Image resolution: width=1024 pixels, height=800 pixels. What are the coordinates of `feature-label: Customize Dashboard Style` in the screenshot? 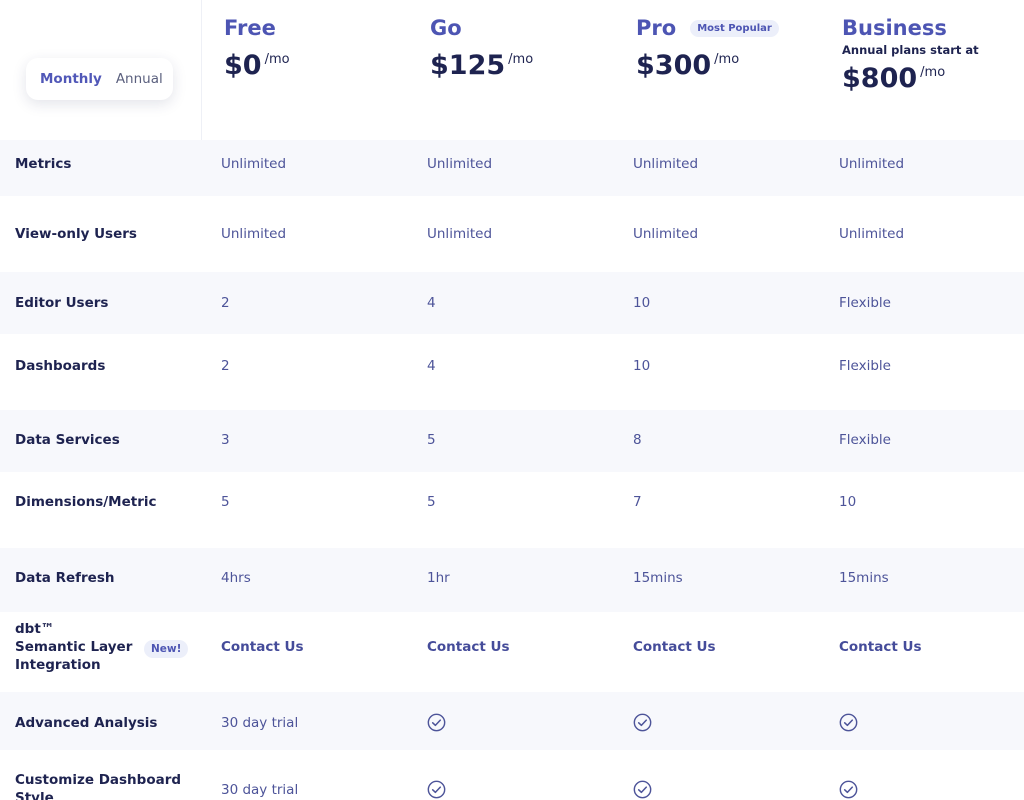 It's located at (98, 785).